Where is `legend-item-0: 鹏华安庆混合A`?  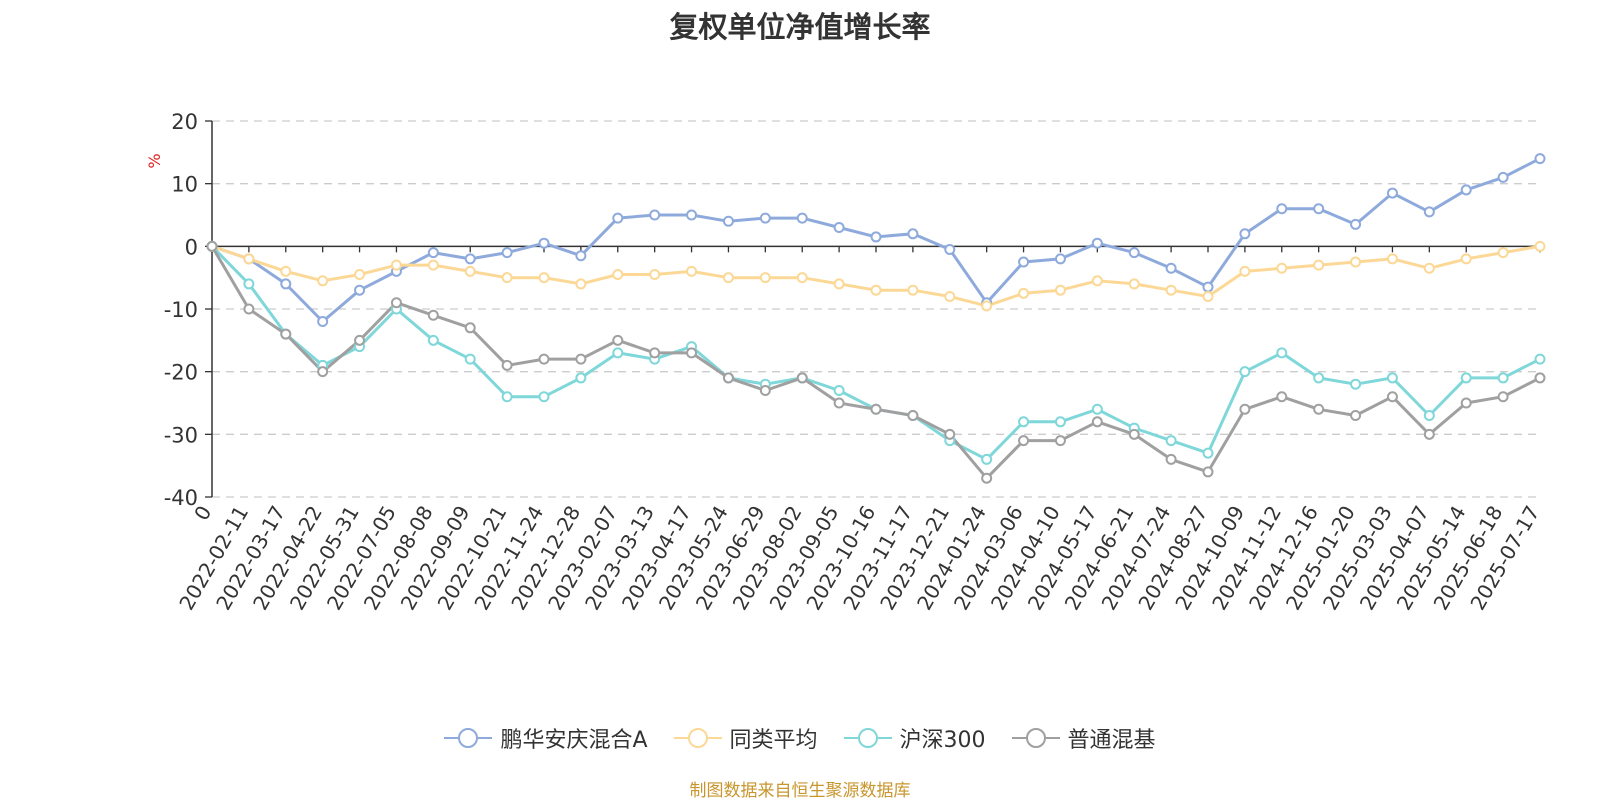 legend-item-0: 鹏华安庆混合A is located at coordinates (546, 738).